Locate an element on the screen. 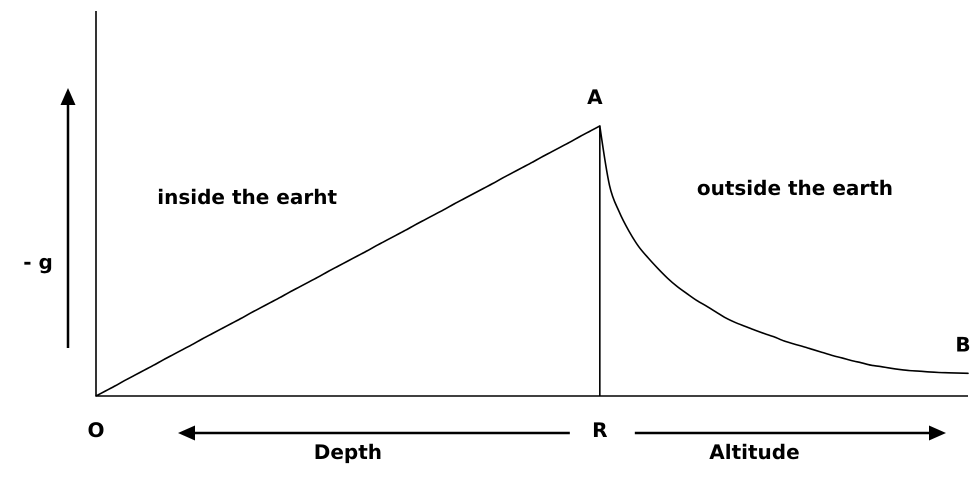 Image resolution: width=974 pixels, height=494 pixels. annotation: B is located at coordinates (963, 344).